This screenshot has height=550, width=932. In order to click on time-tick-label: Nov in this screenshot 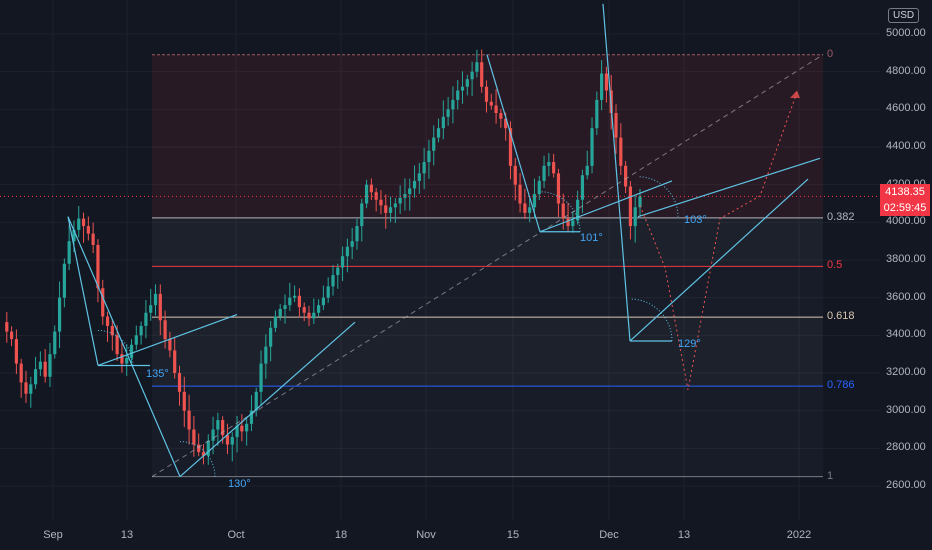, I will do `click(426, 535)`.